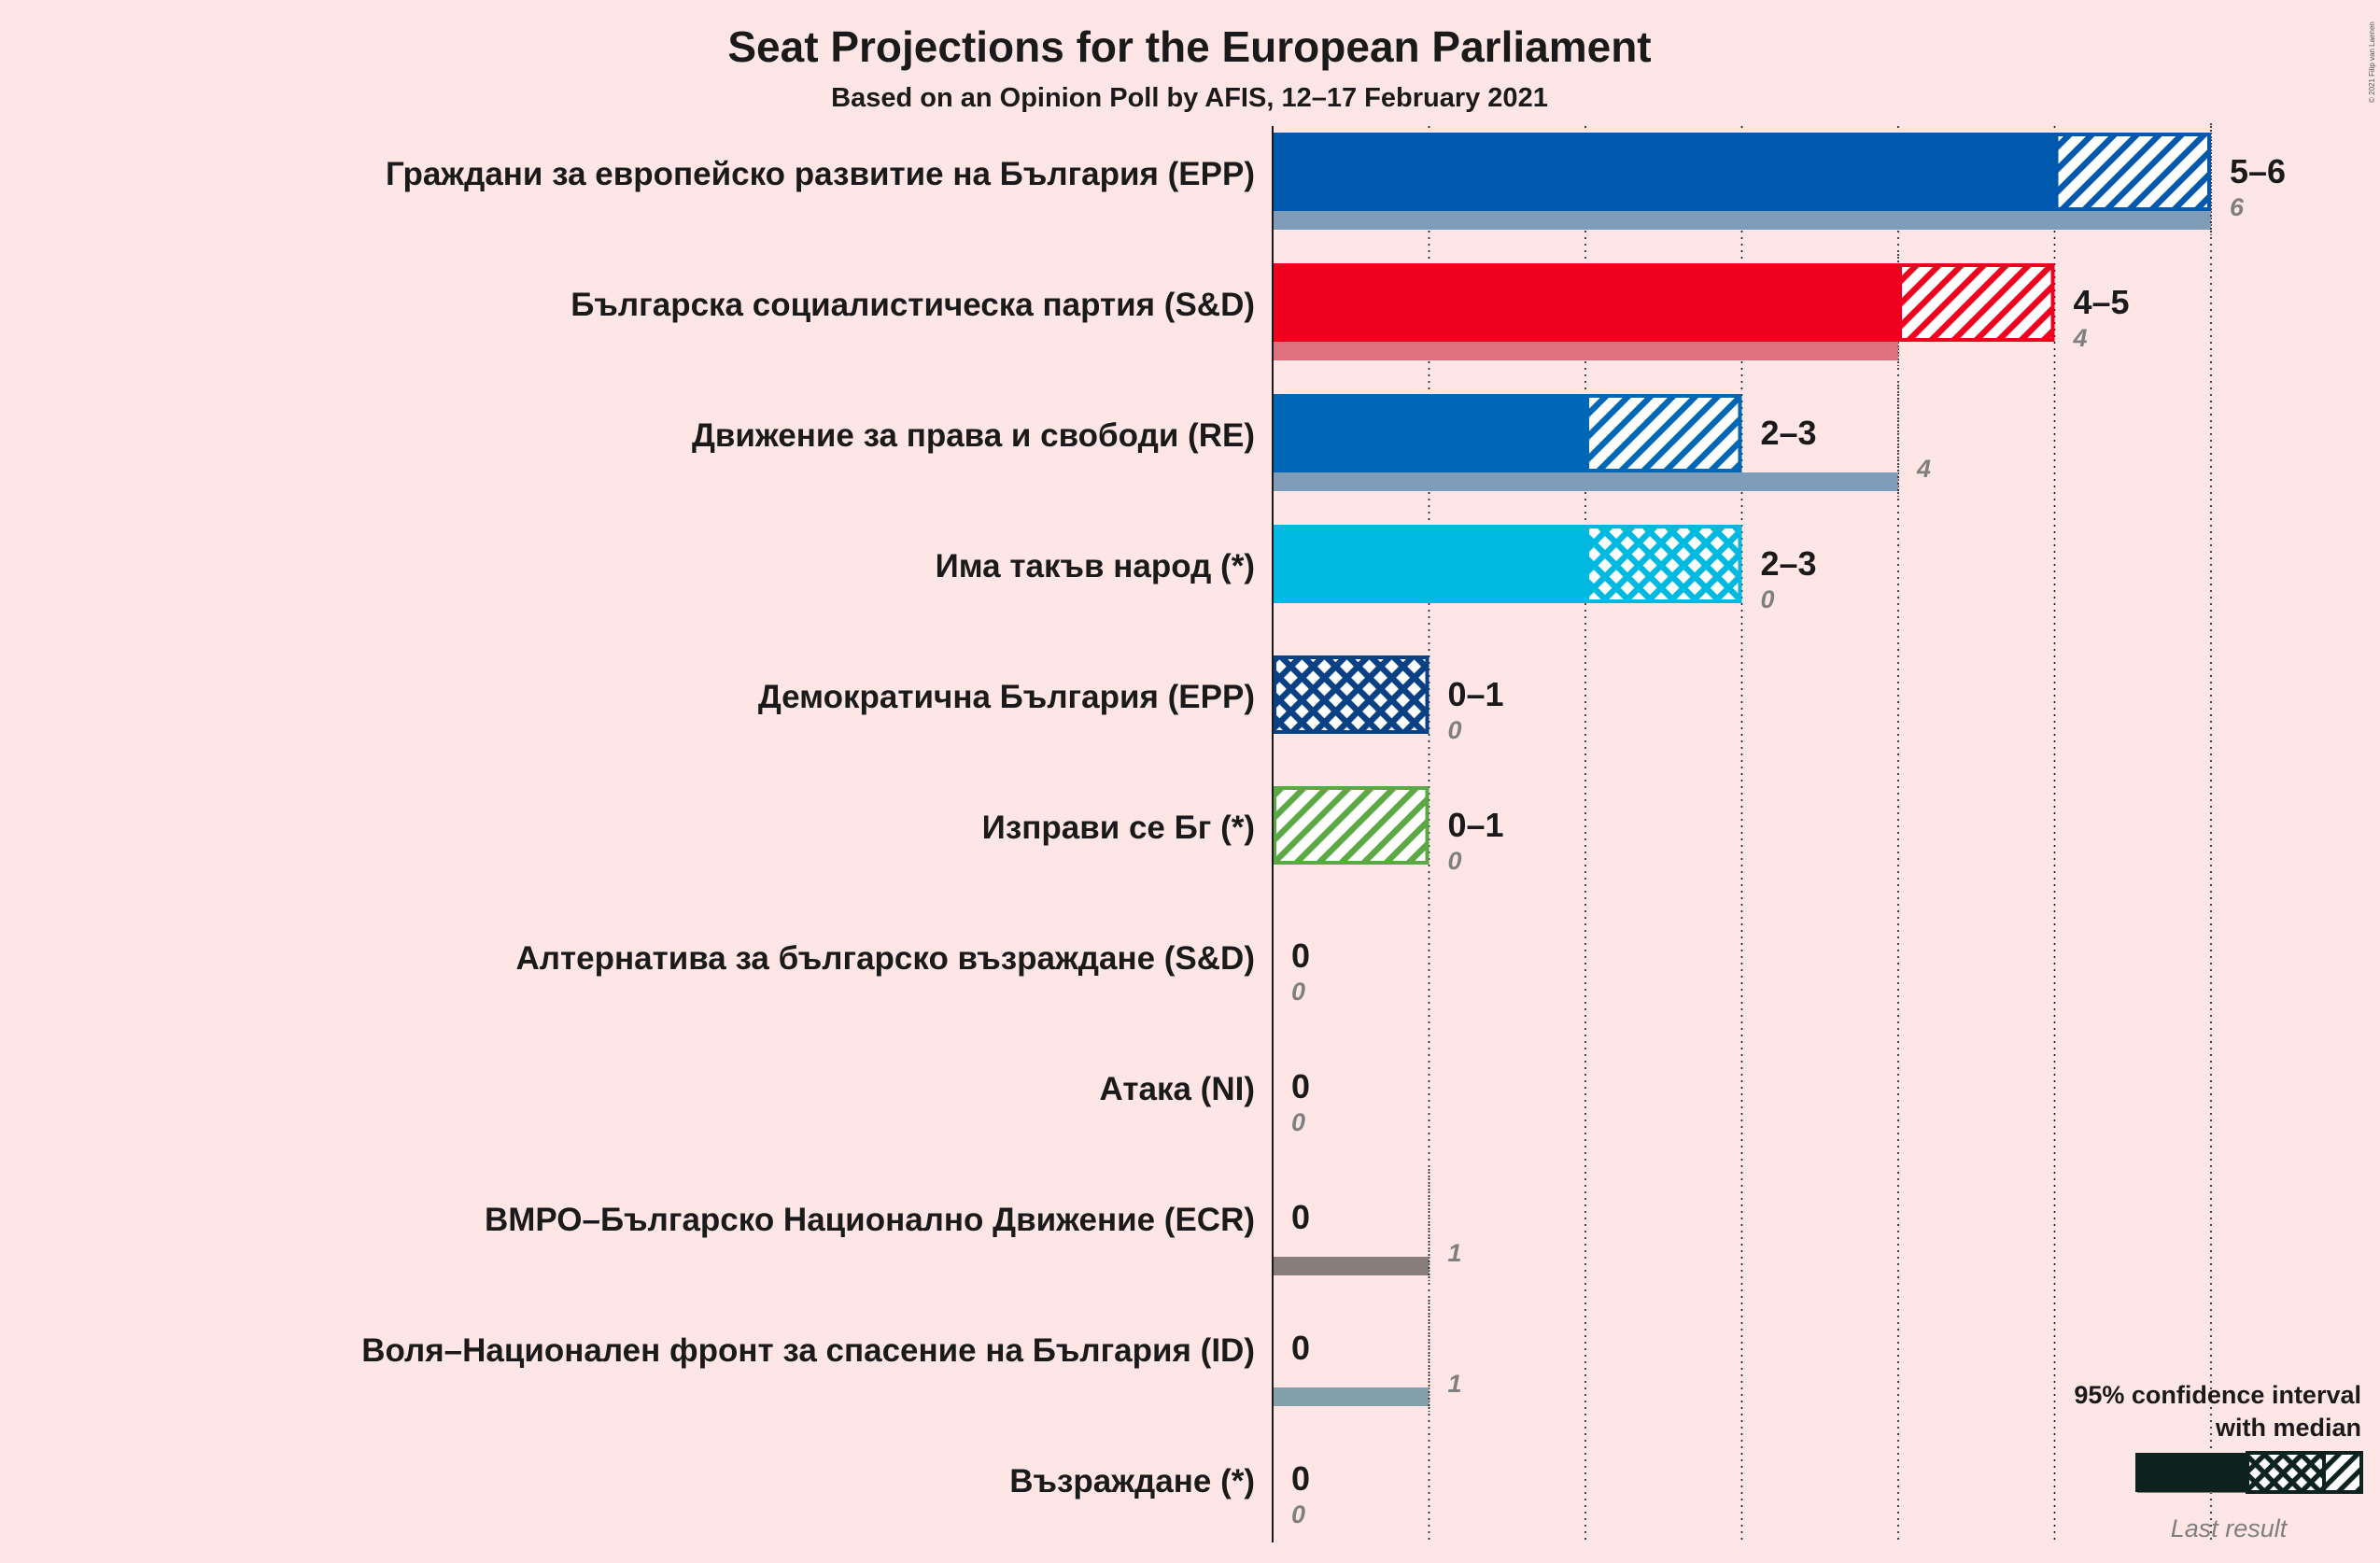  I want to click on party-row: Възраждане (*) 00, so click(1159, 1493).